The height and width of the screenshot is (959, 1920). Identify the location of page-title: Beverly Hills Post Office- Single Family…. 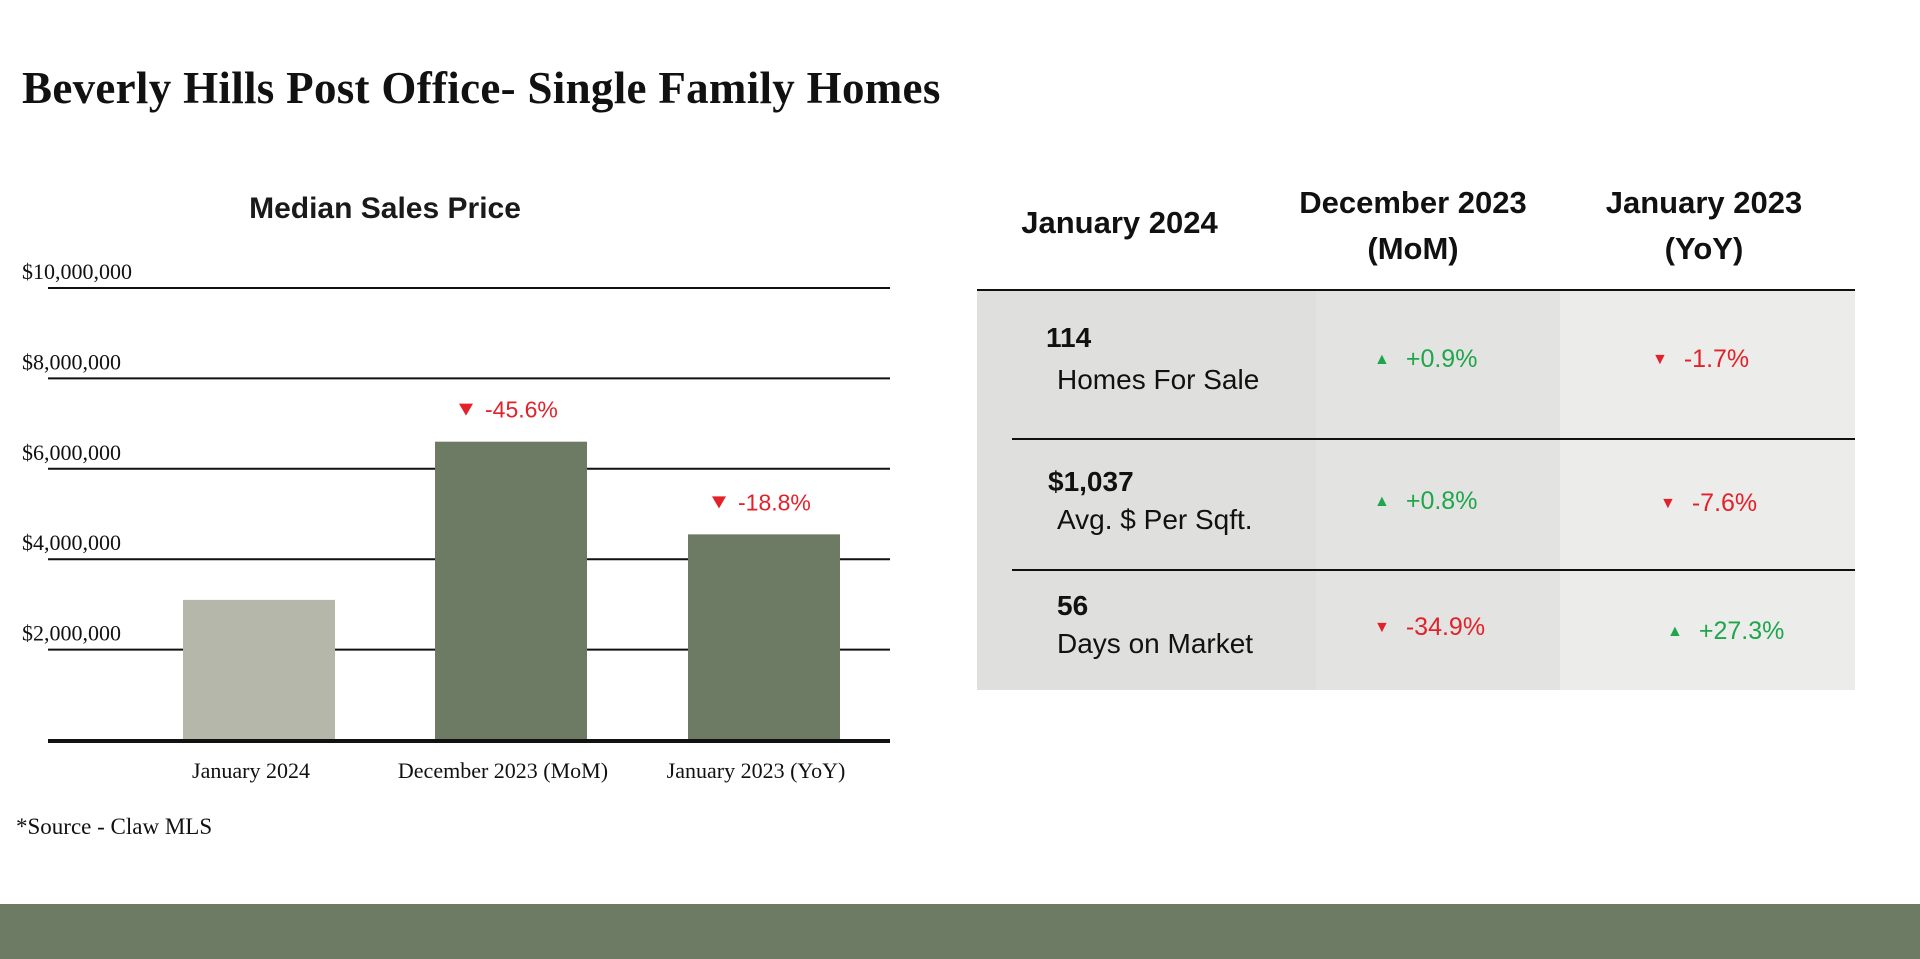
(481, 88).